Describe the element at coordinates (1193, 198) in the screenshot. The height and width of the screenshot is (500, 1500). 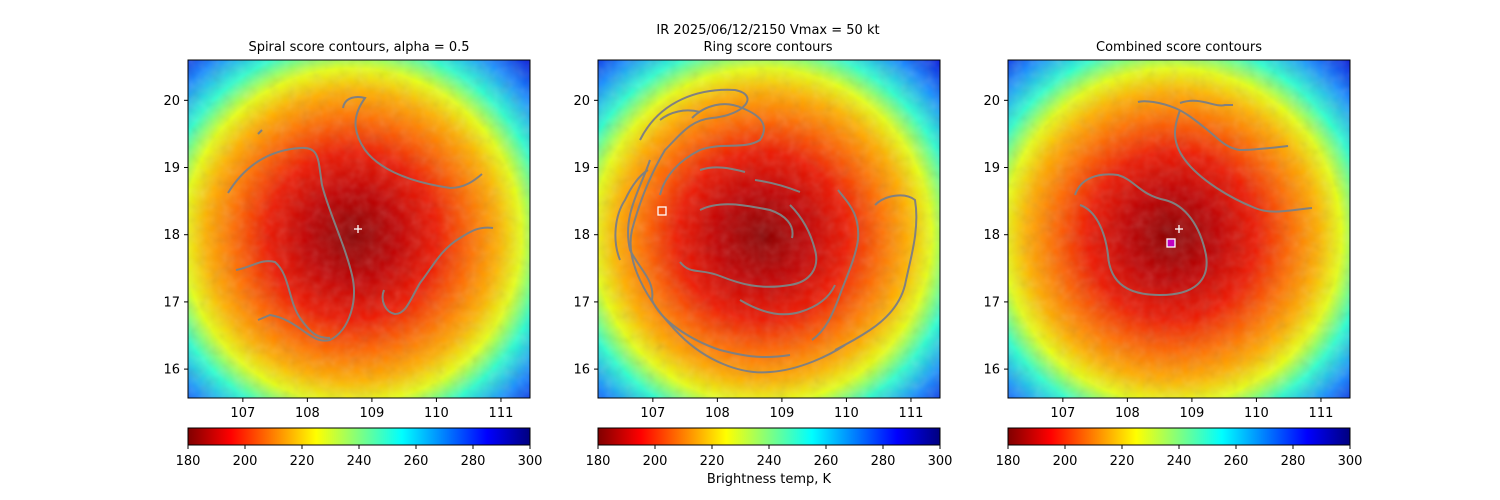
I see `combined-contours` at that location.